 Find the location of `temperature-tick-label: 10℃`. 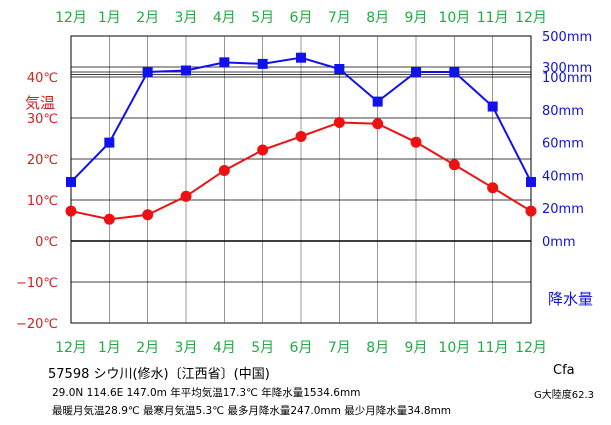

temperature-tick-label: 10℃ is located at coordinates (42, 201).